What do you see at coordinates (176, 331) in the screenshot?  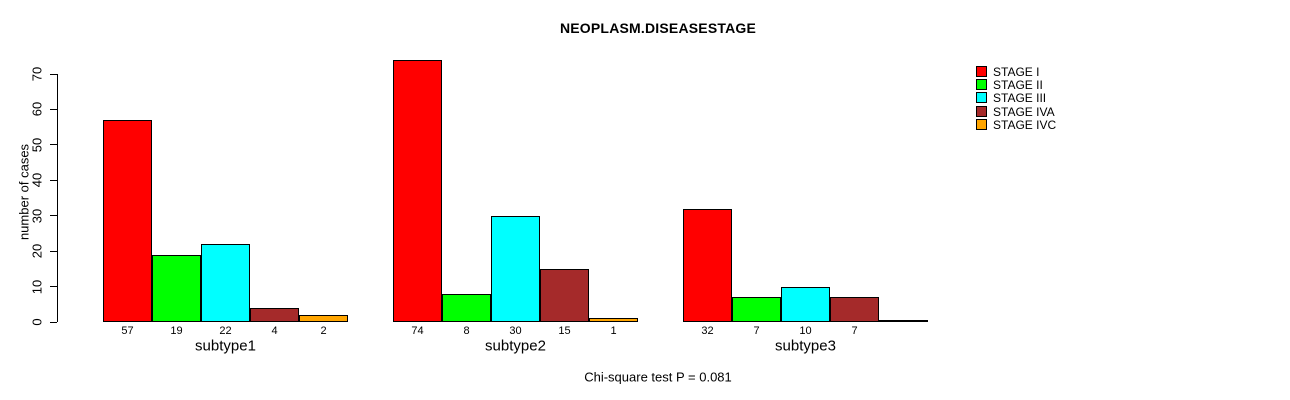 I see `bar-value-label: 19` at bounding box center [176, 331].